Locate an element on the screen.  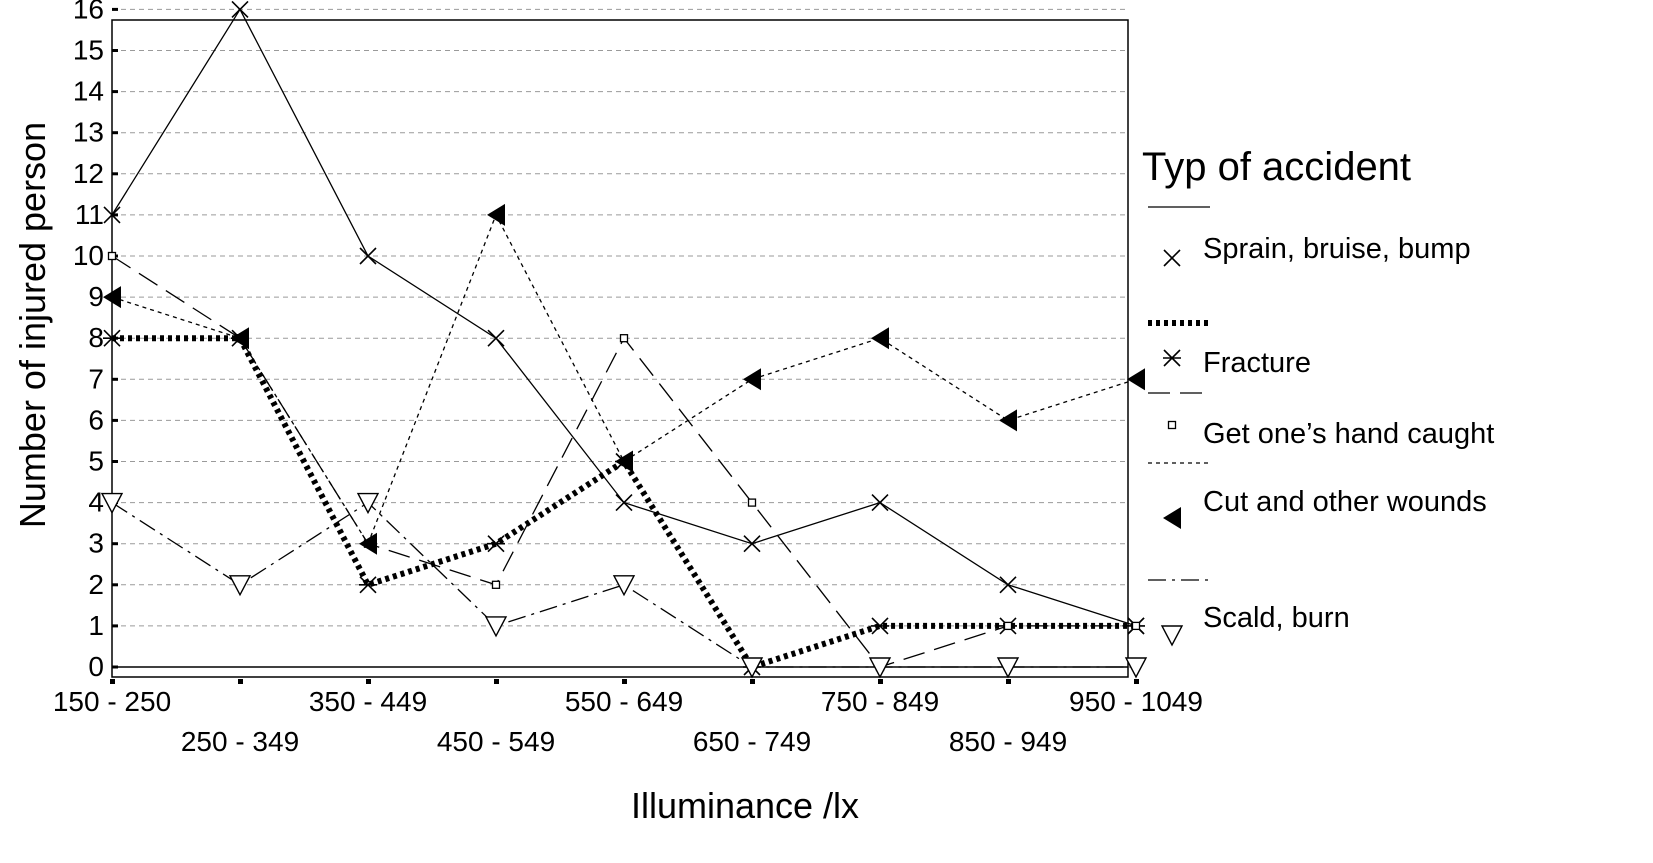
legend-item: Sprain, bruise, bump is located at coordinates (1309, 236).